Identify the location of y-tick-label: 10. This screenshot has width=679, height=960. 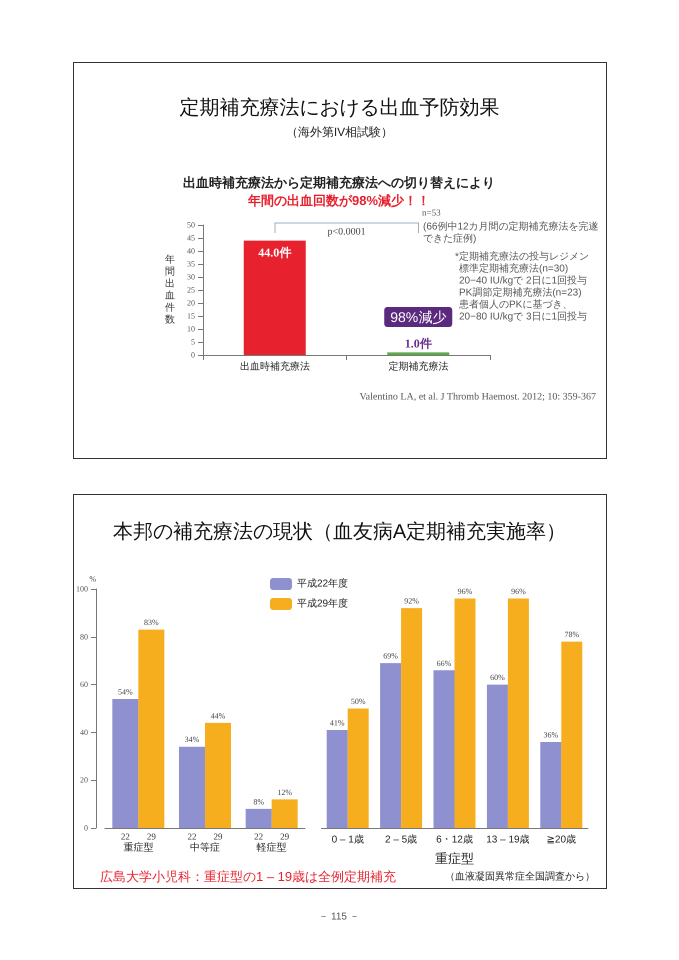
(191, 329).